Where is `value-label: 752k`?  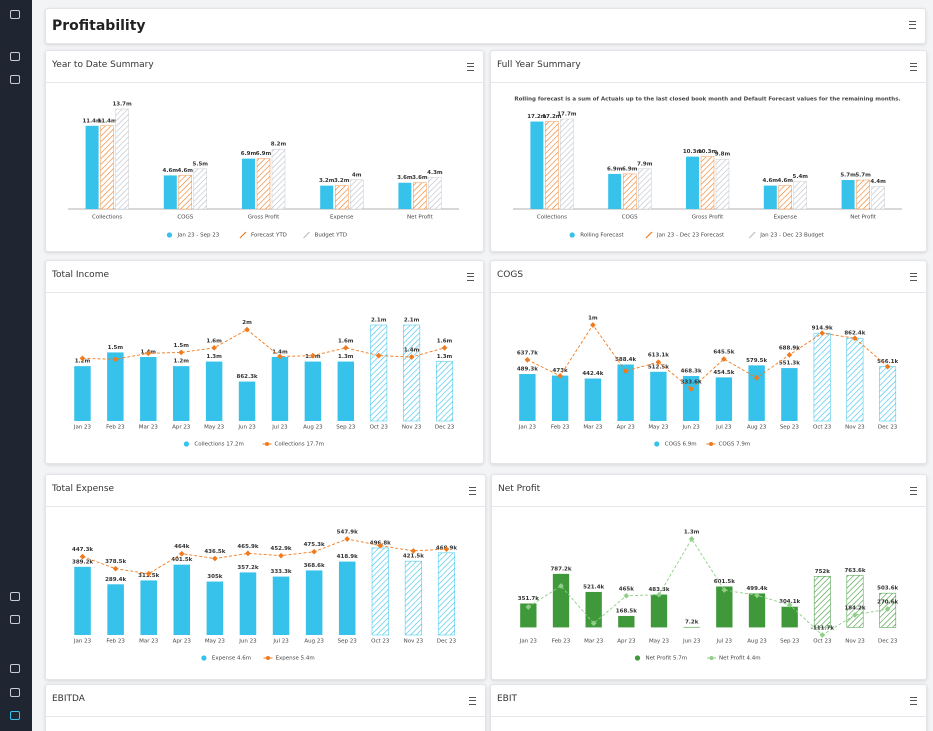 value-label: 752k is located at coordinates (822, 572).